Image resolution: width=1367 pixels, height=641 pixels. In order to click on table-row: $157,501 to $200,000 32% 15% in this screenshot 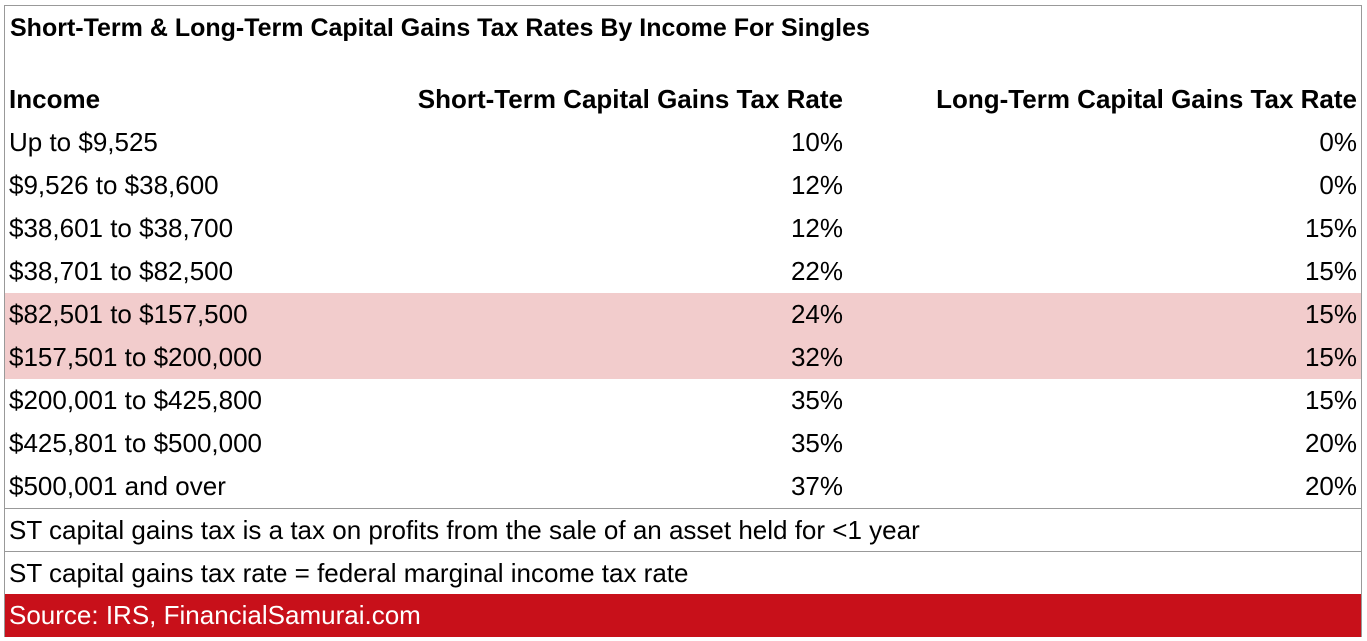, I will do `click(683, 357)`.